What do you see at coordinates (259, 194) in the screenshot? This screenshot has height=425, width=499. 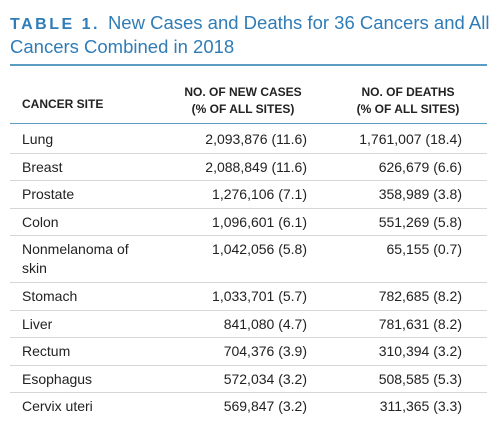 I see `new-cases: 1,276,106 (7.1)` at bounding box center [259, 194].